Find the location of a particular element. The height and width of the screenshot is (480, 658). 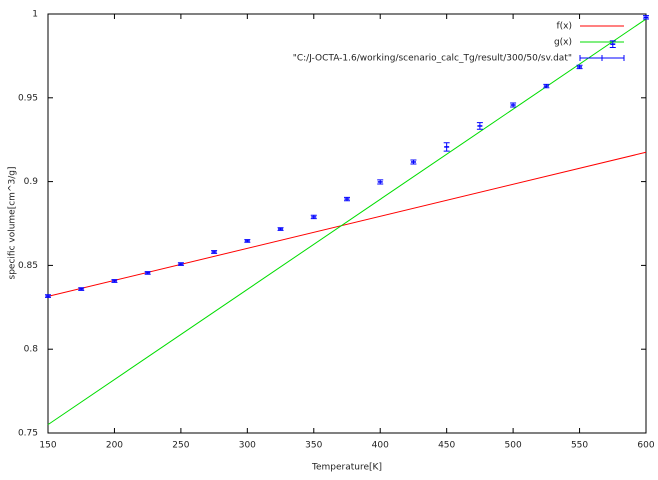

x-axis-label: Temperature[K] is located at coordinates (346, 468).